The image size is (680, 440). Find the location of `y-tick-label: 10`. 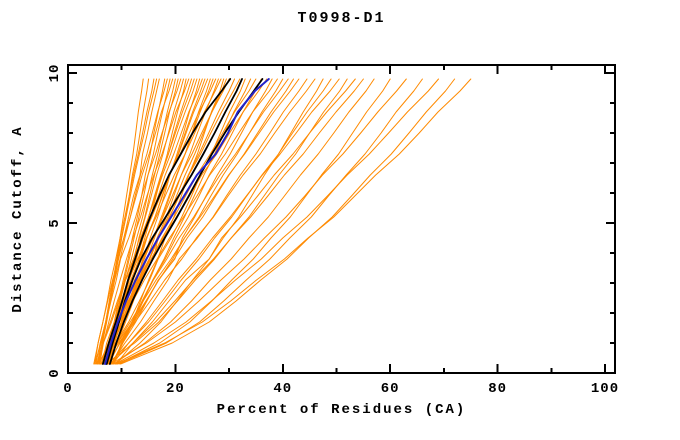

y-tick-label: 10 is located at coordinates (55, 73).